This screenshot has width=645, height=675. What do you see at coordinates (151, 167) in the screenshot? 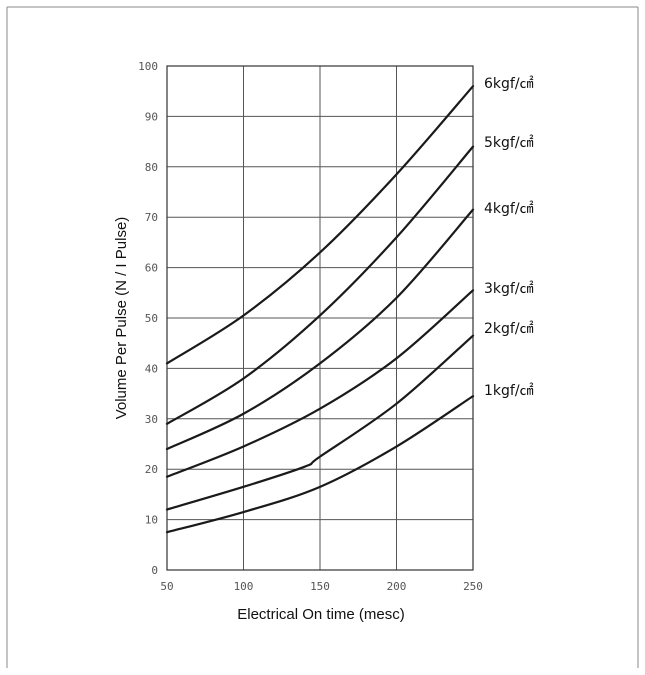
I see `y-tick-label: 80` at bounding box center [151, 167].